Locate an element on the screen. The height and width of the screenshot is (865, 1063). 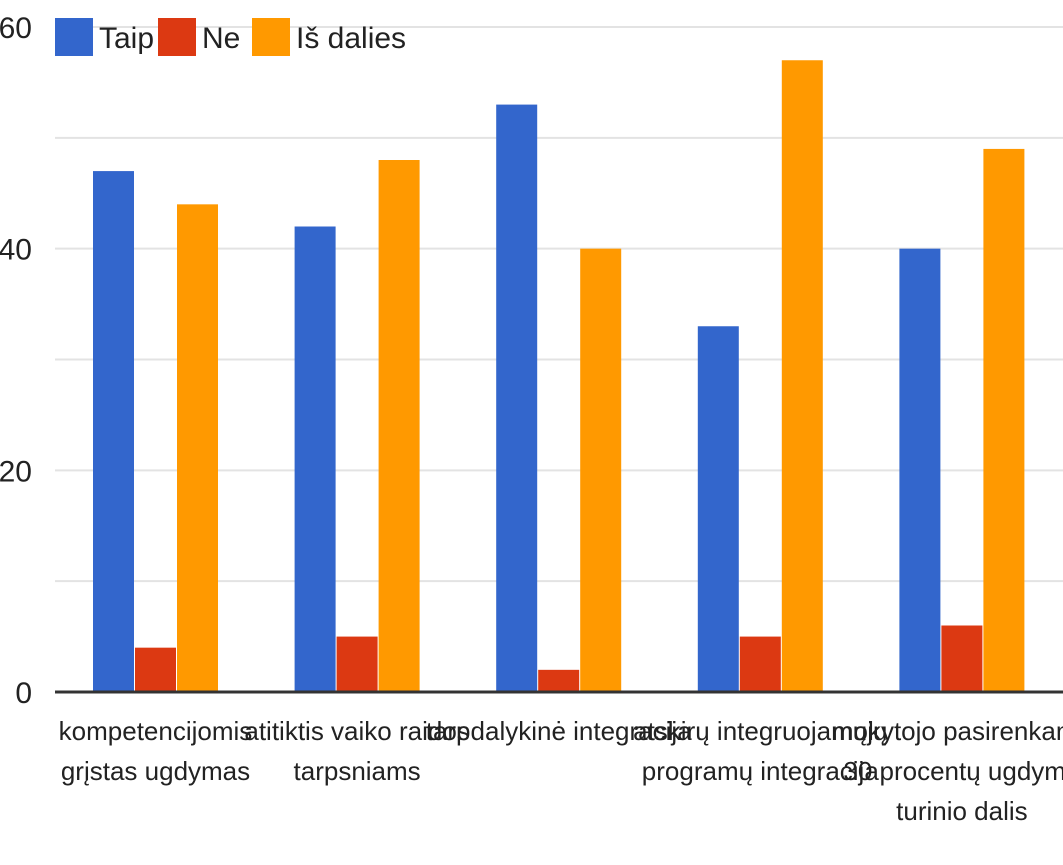
legend-label: Taip is located at coordinates (126, 38).